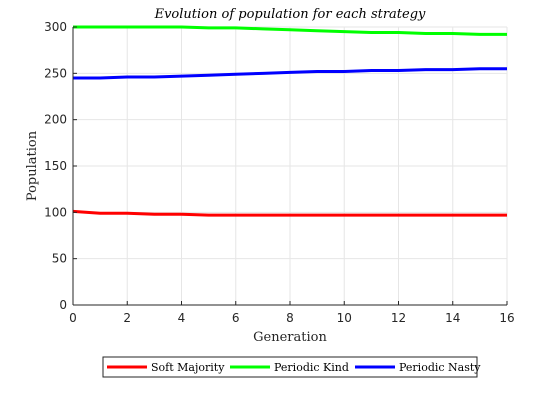 This screenshot has height=420, width=560. What do you see at coordinates (32, 165) in the screenshot?
I see `y-axis-title: Population` at bounding box center [32, 165].